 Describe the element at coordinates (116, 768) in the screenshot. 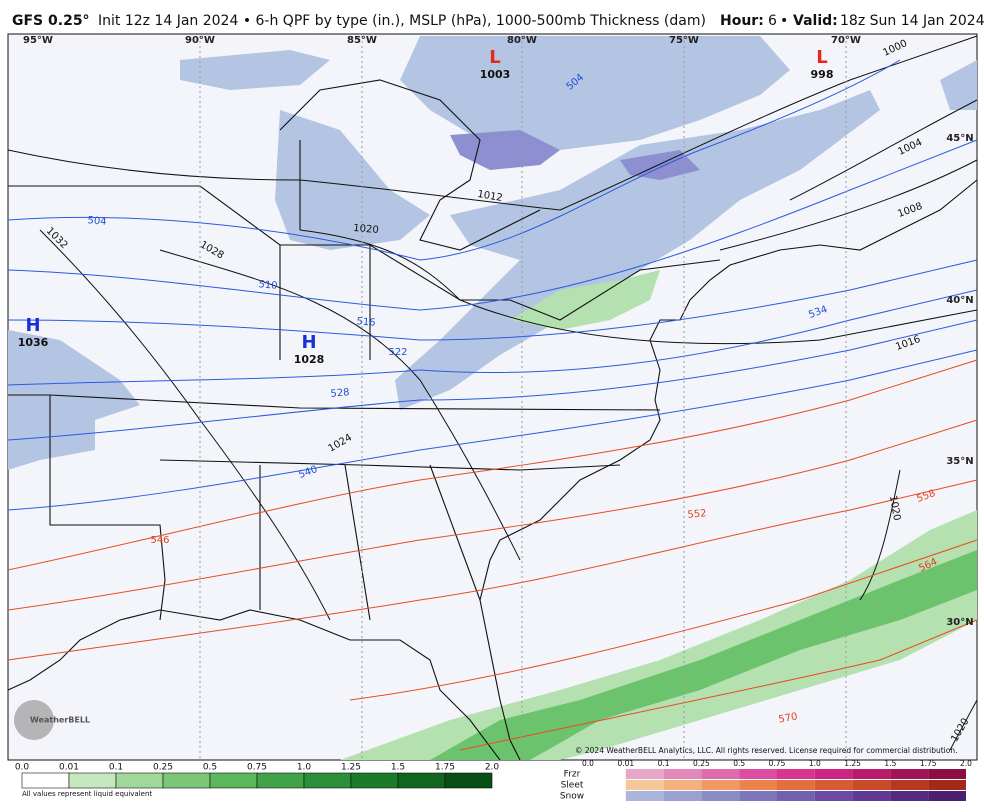

I see `qpf-tick-label: 0.1` at that location.